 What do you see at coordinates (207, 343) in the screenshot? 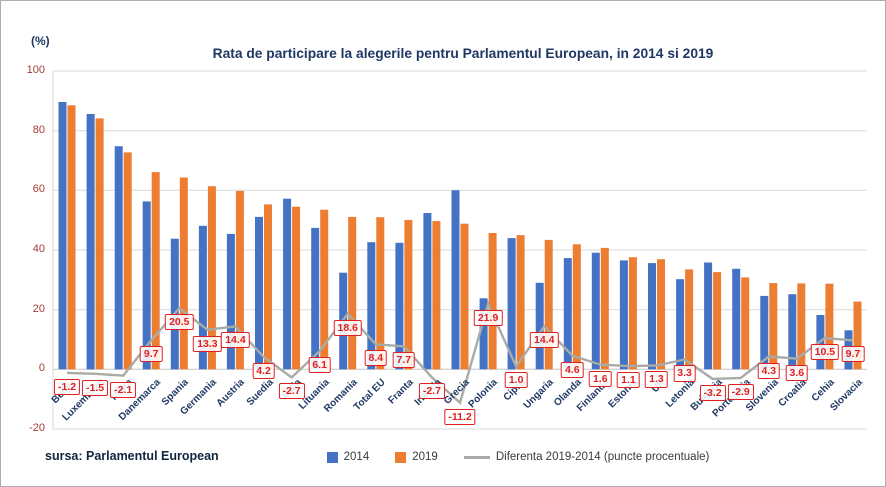
I see `difference-label: 13.3` at bounding box center [207, 343].